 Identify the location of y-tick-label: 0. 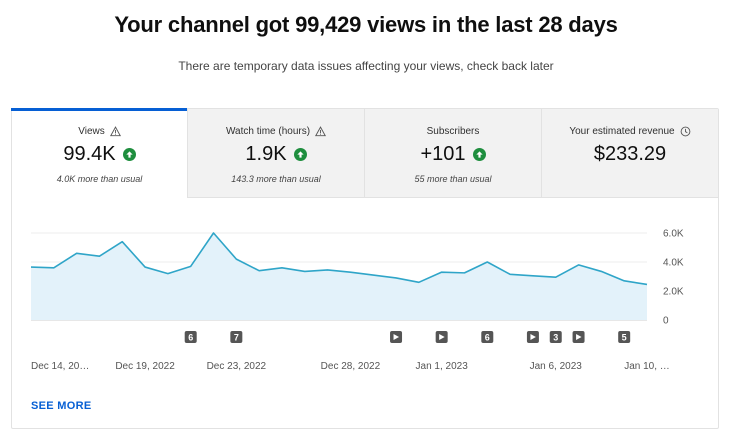
(666, 321).